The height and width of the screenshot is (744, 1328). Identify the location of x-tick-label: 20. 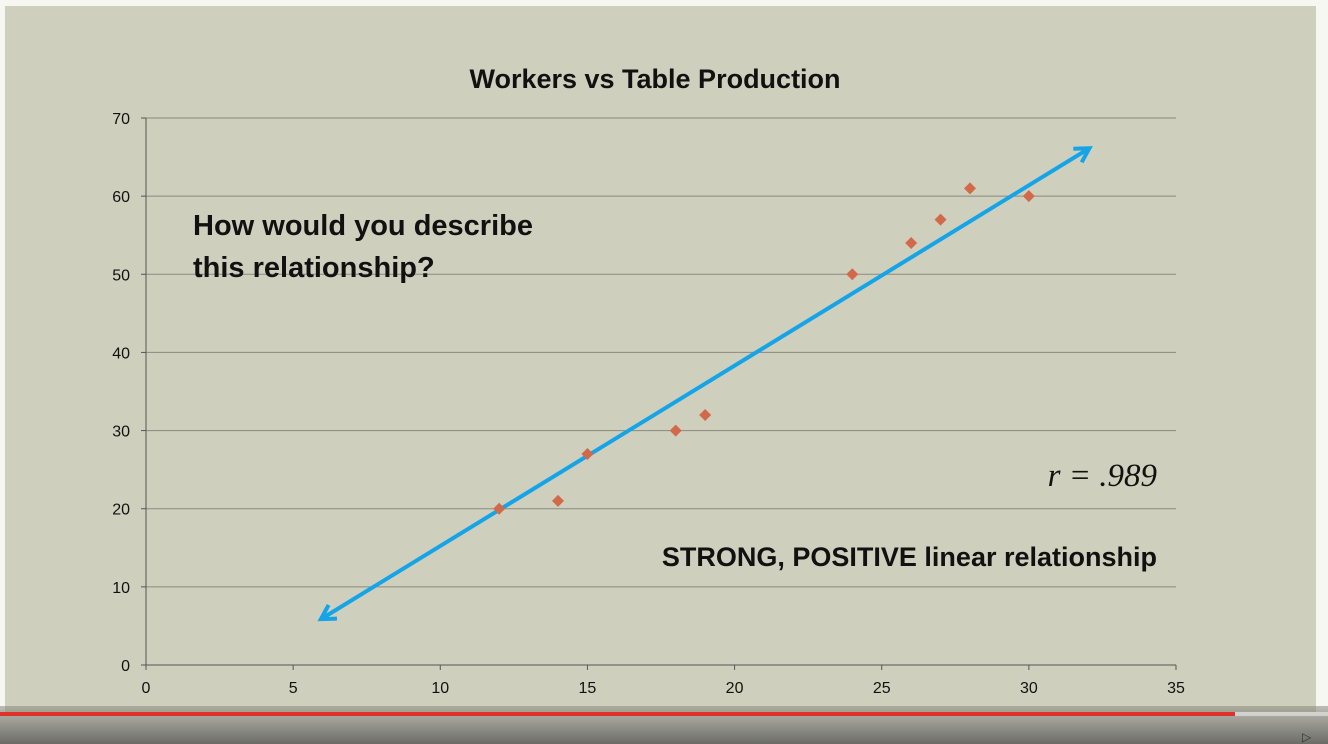
(735, 688).